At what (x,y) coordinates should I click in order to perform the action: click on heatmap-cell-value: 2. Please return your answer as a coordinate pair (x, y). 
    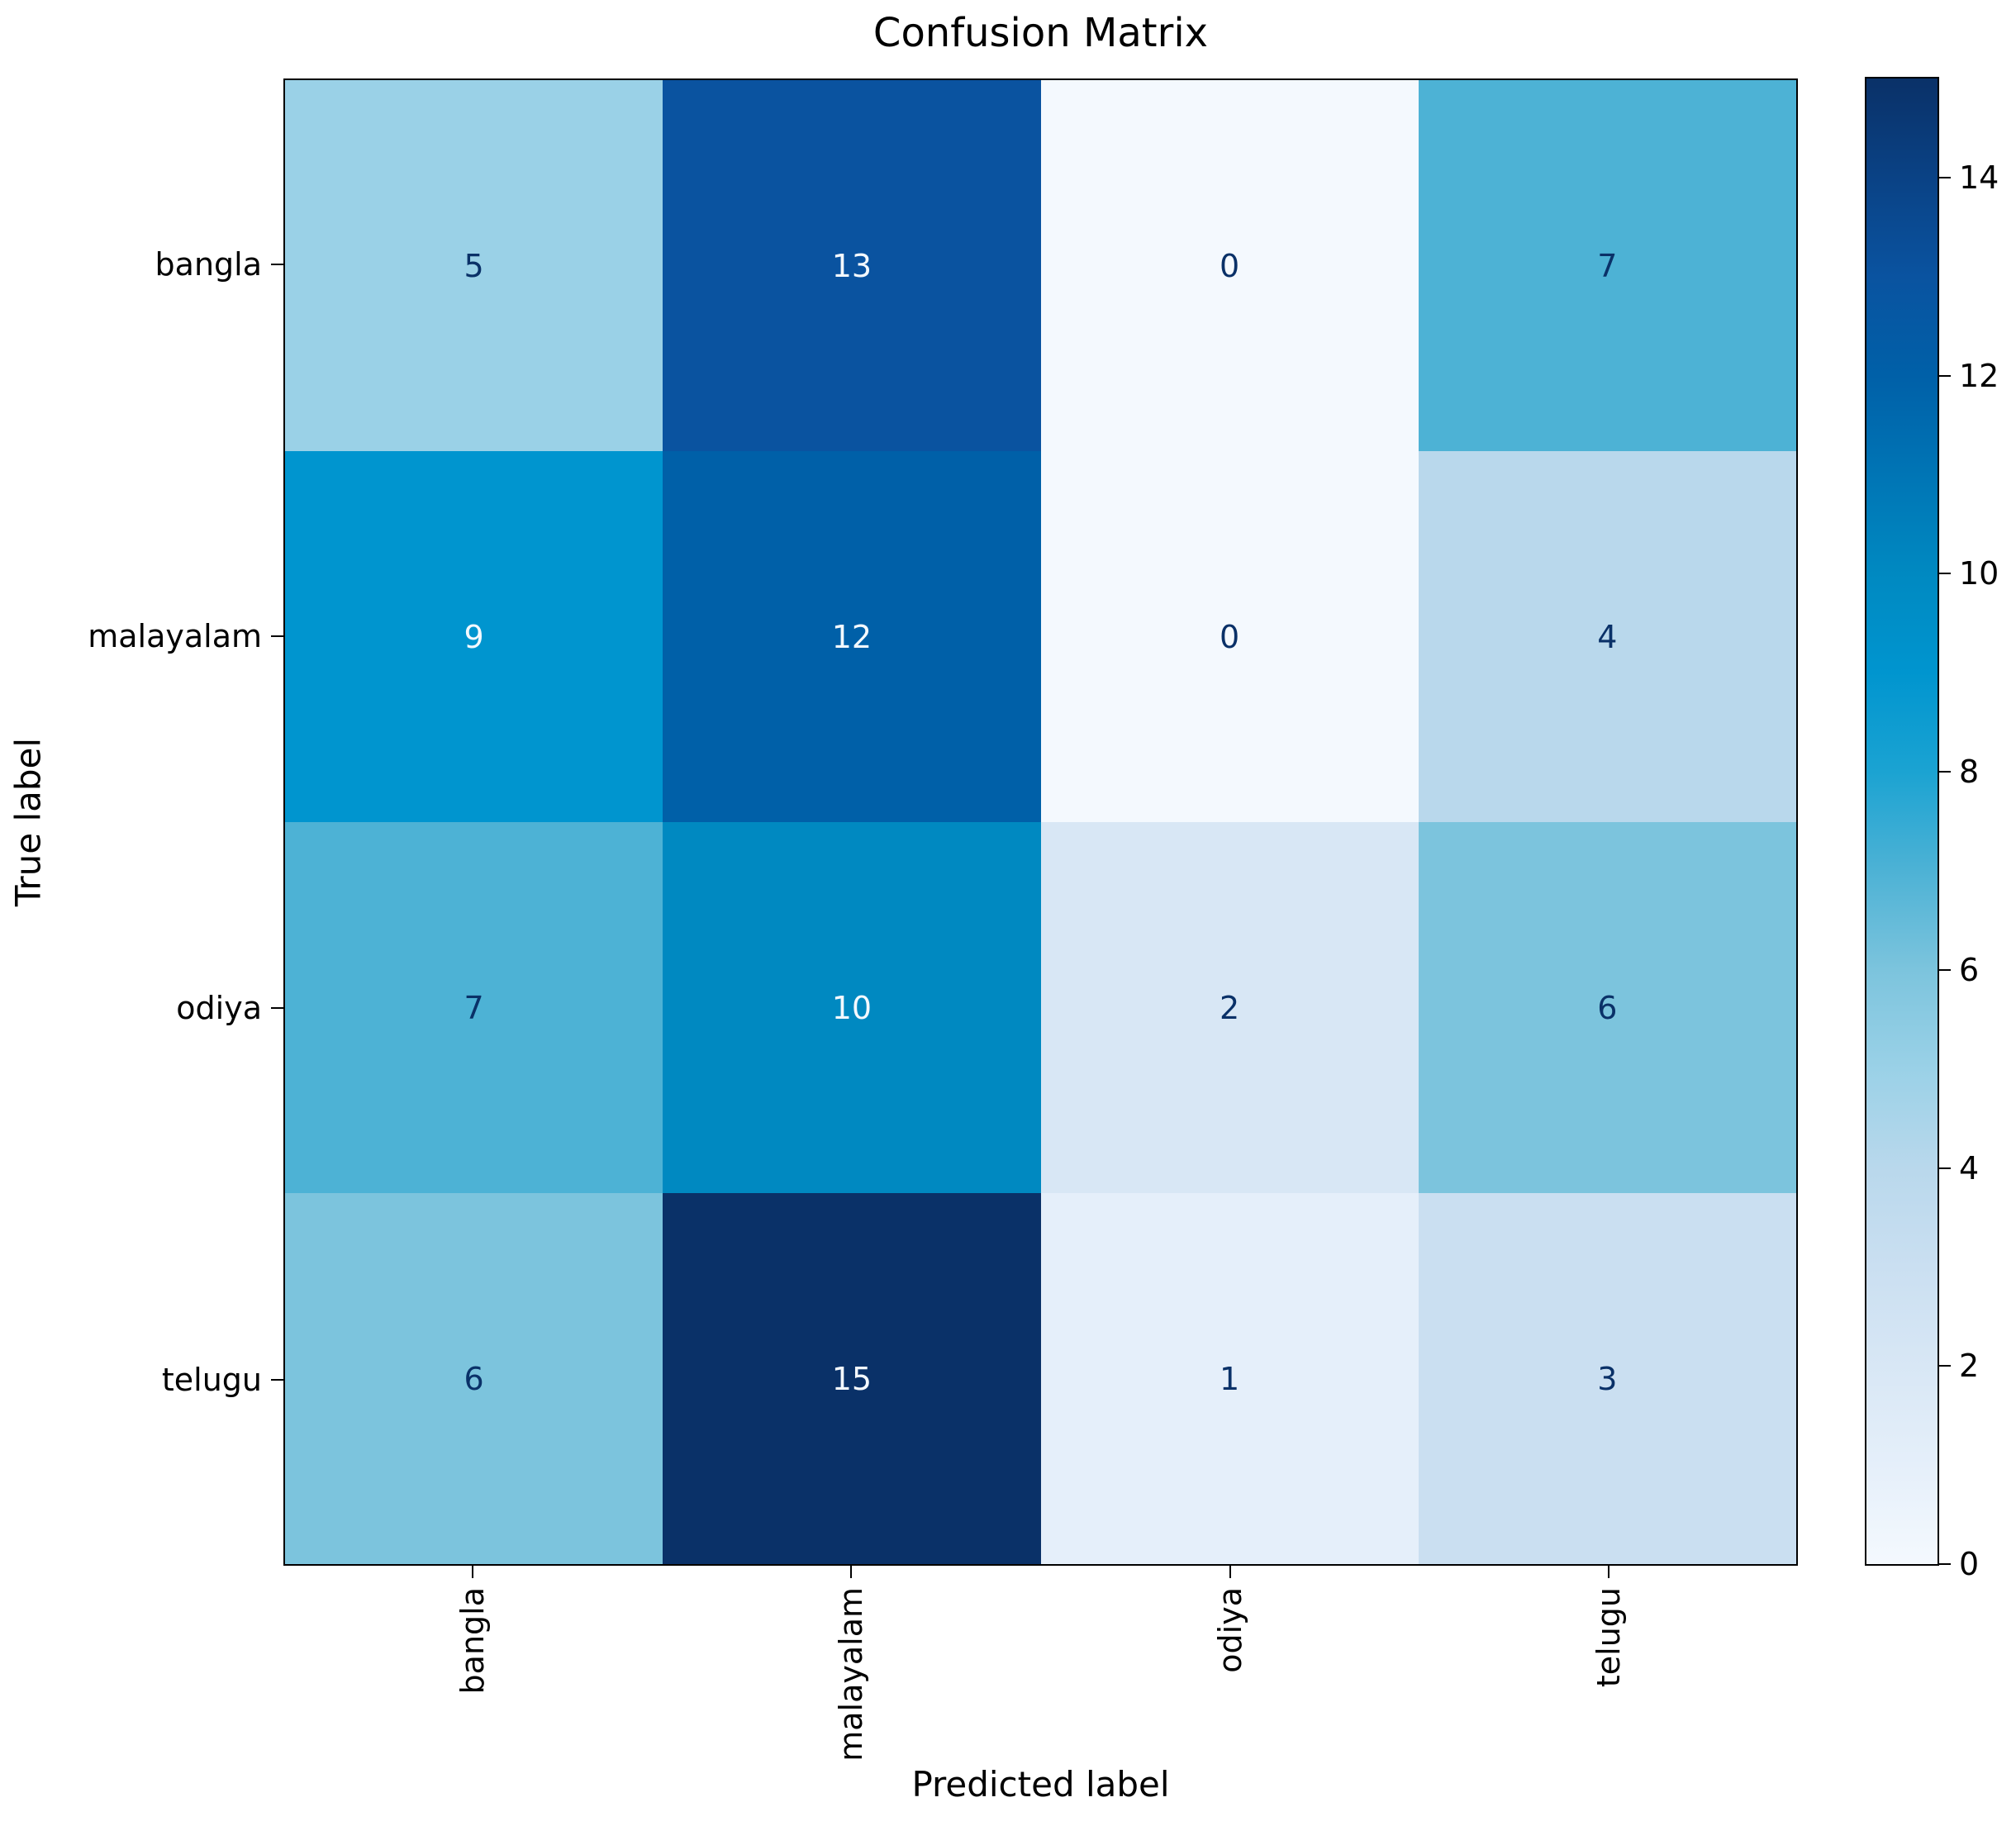
    Looking at the image, I should click on (1229, 1007).